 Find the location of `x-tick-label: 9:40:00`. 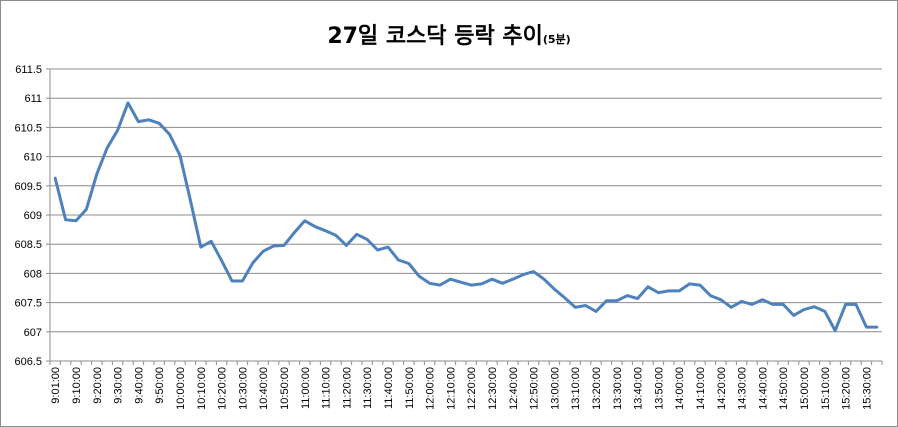

x-tick-label: 9:40:00 is located at coordinates (139, 385).